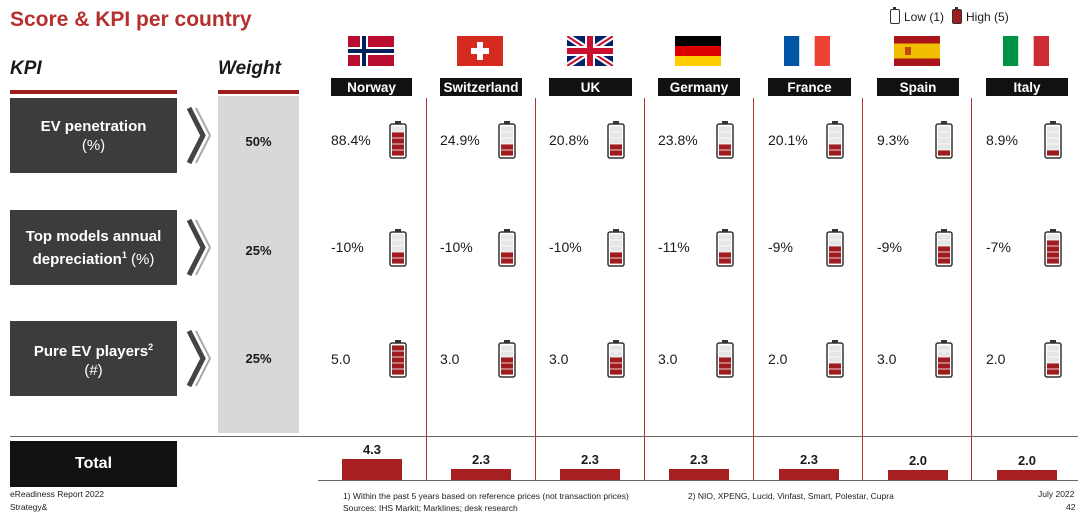 Image resolution: width=1080 pixels, height=525 pixels. I want to click on footer-report-name: eReadiness Report 2022, so click(57, 494).